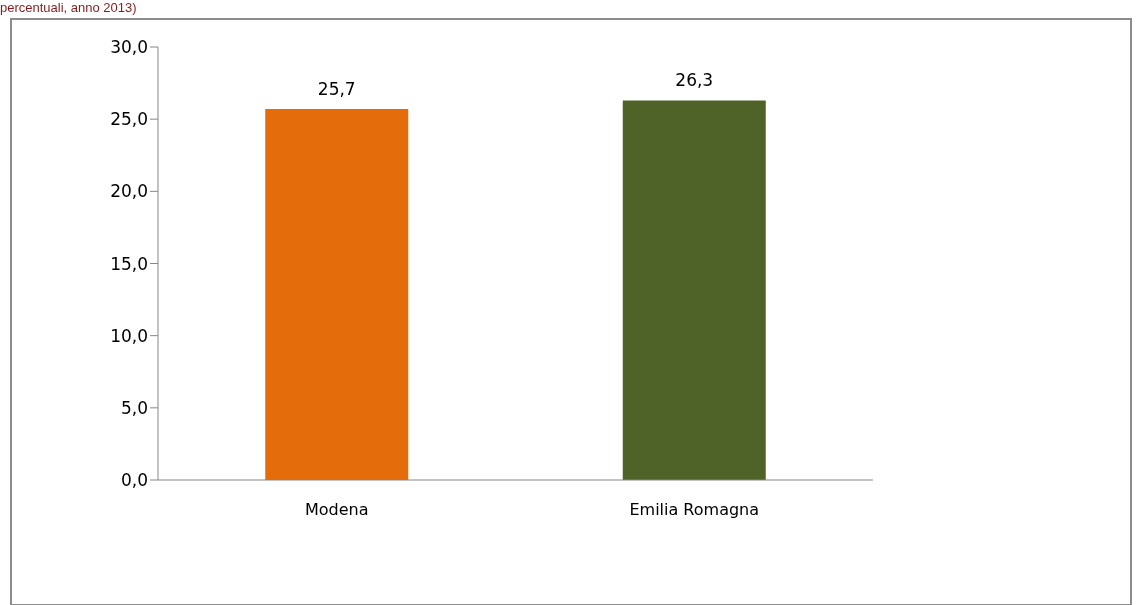 This screenshot has width=1138, height=605. Describe the element at coordinates (134, 480) in the screenshot. I see `y-tick-label: 0,0` at that location.